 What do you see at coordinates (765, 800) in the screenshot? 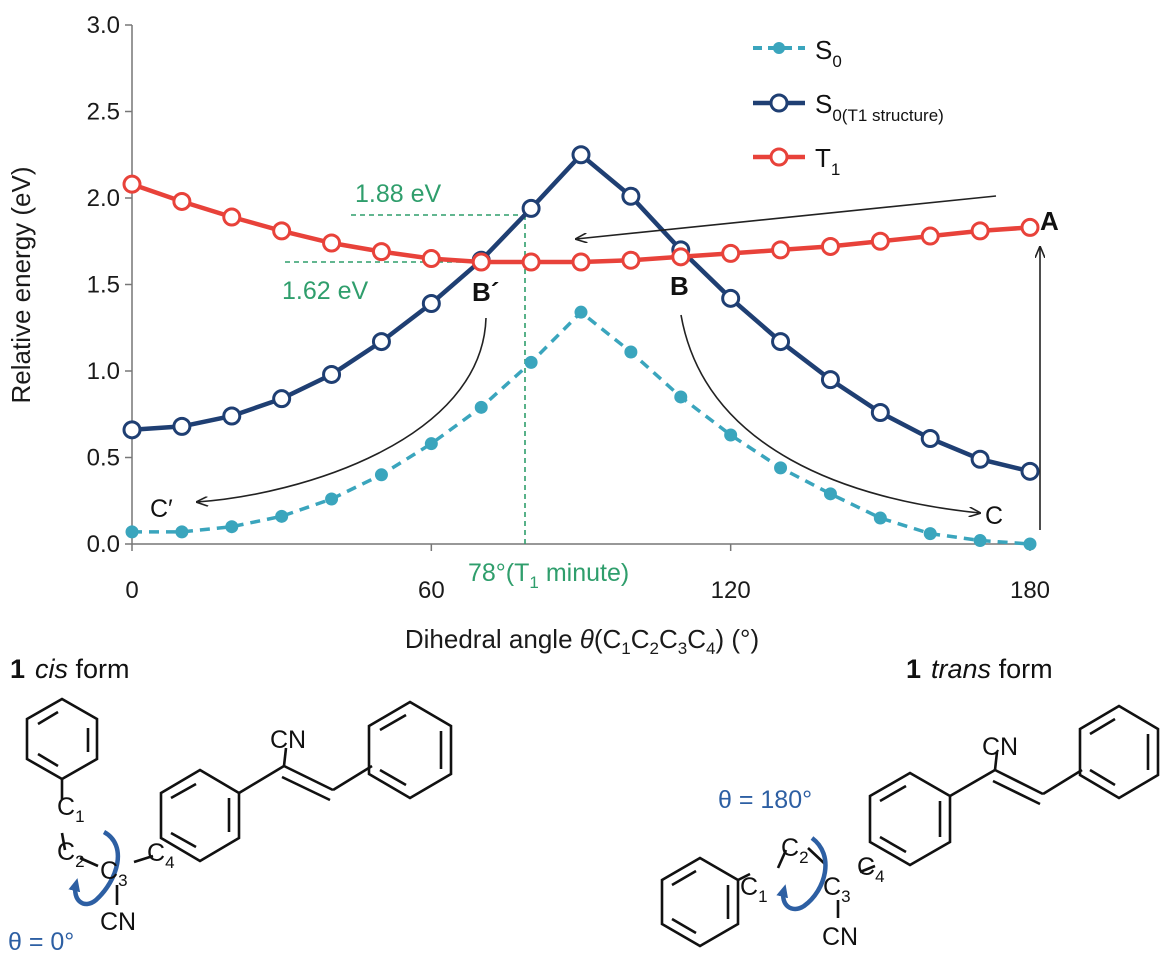
I see `trans-theta-label: θ = 180°` at bounding box center [765, 800].